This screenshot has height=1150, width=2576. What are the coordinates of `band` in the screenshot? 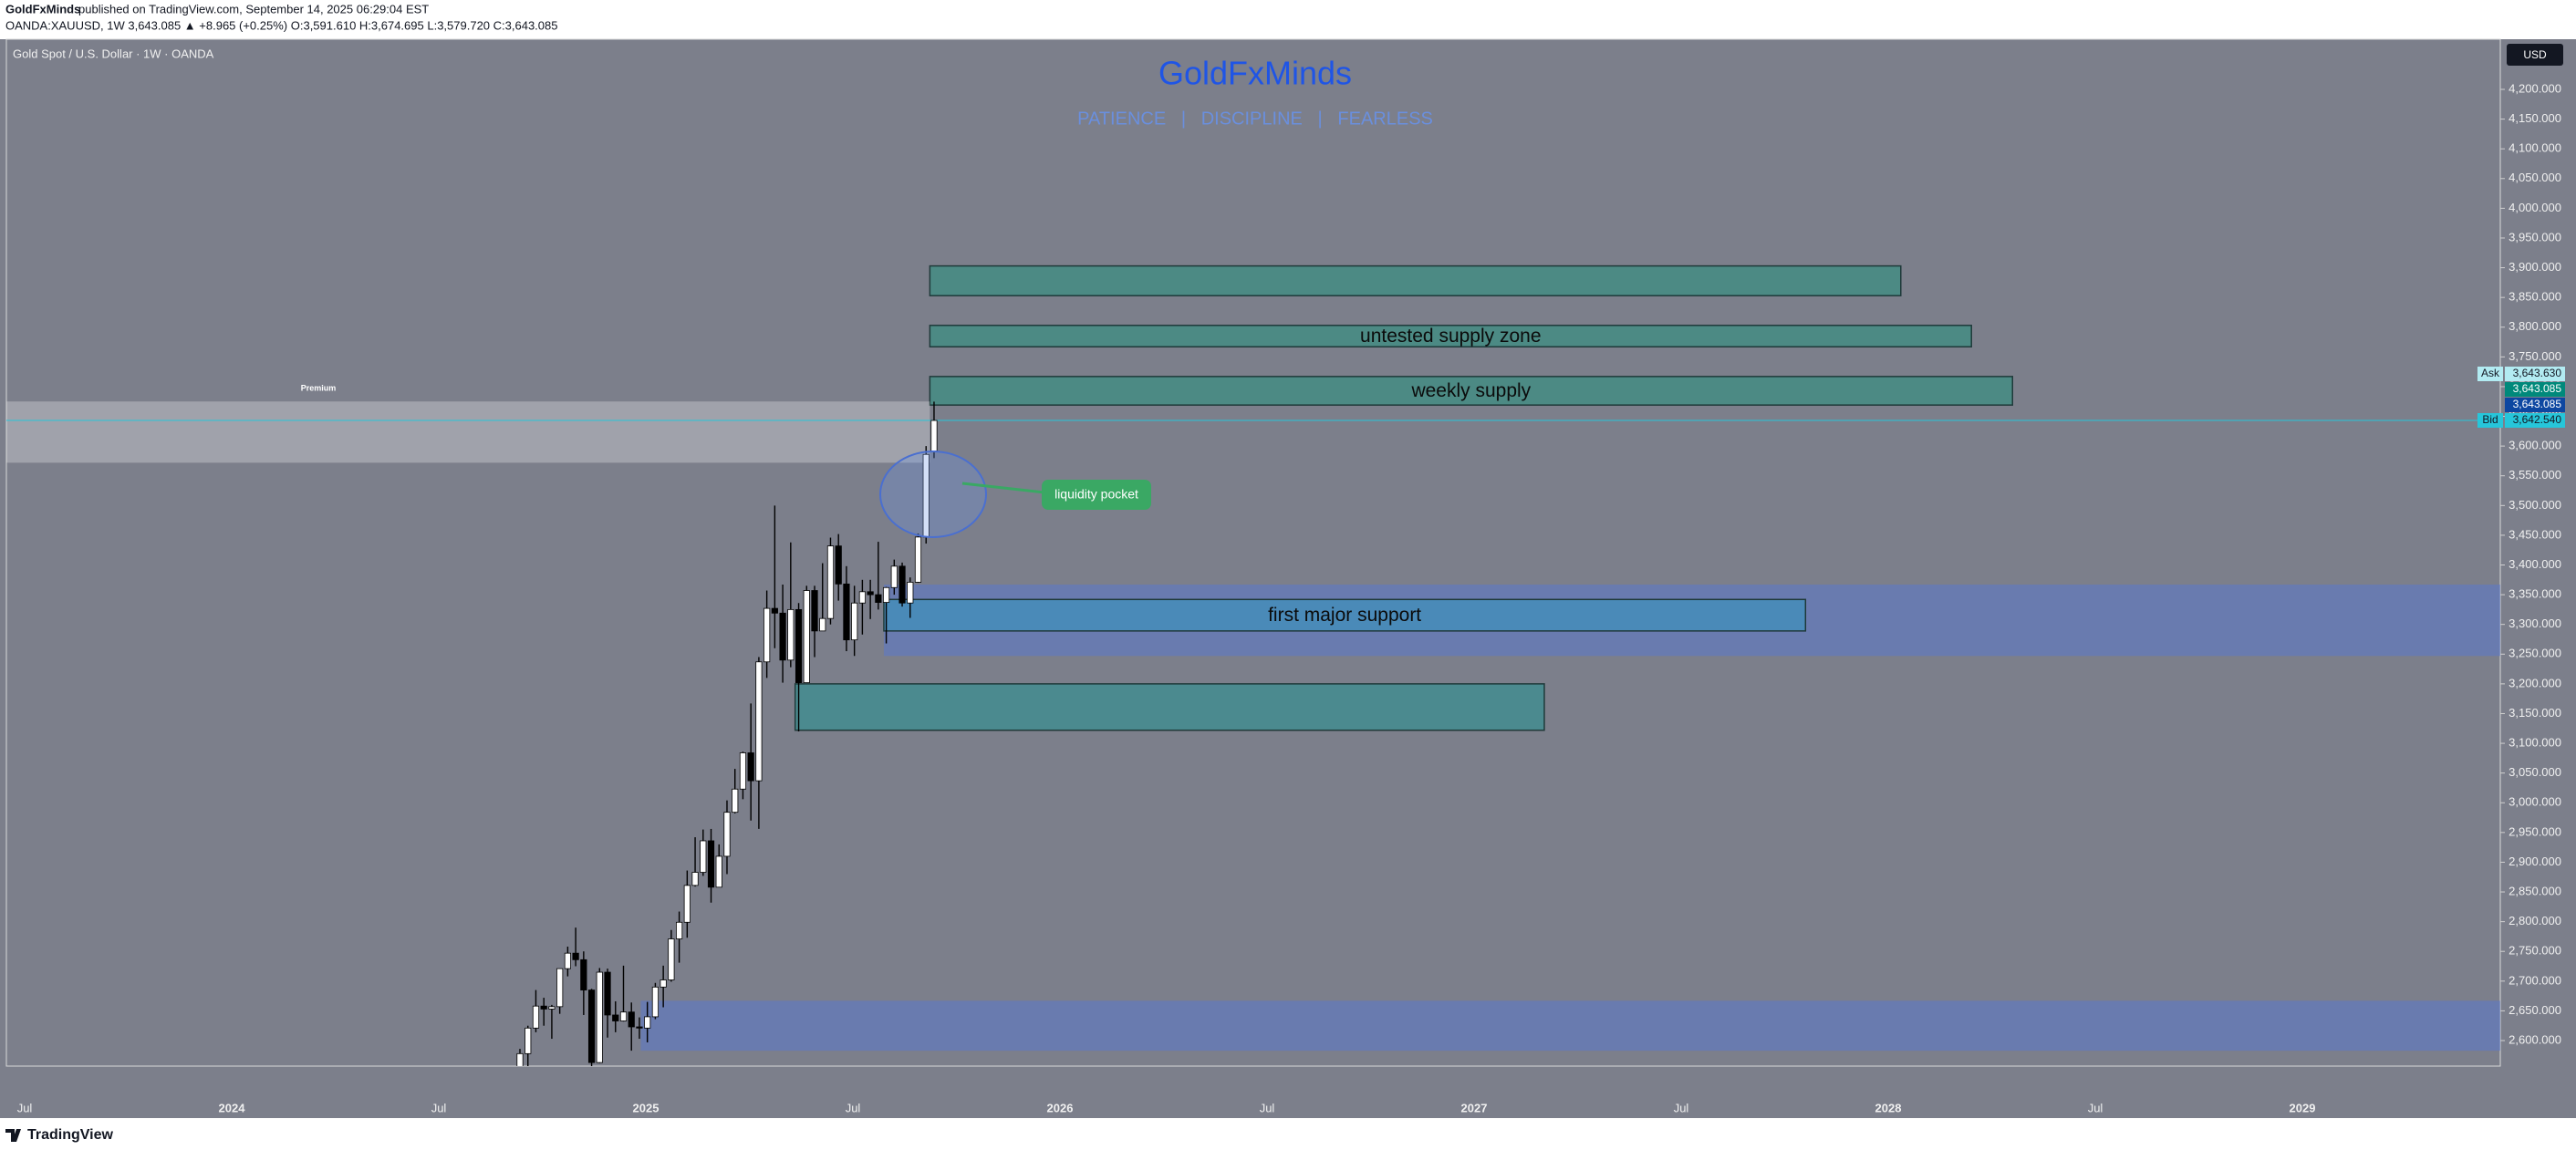 It's located at (1570, 1026).